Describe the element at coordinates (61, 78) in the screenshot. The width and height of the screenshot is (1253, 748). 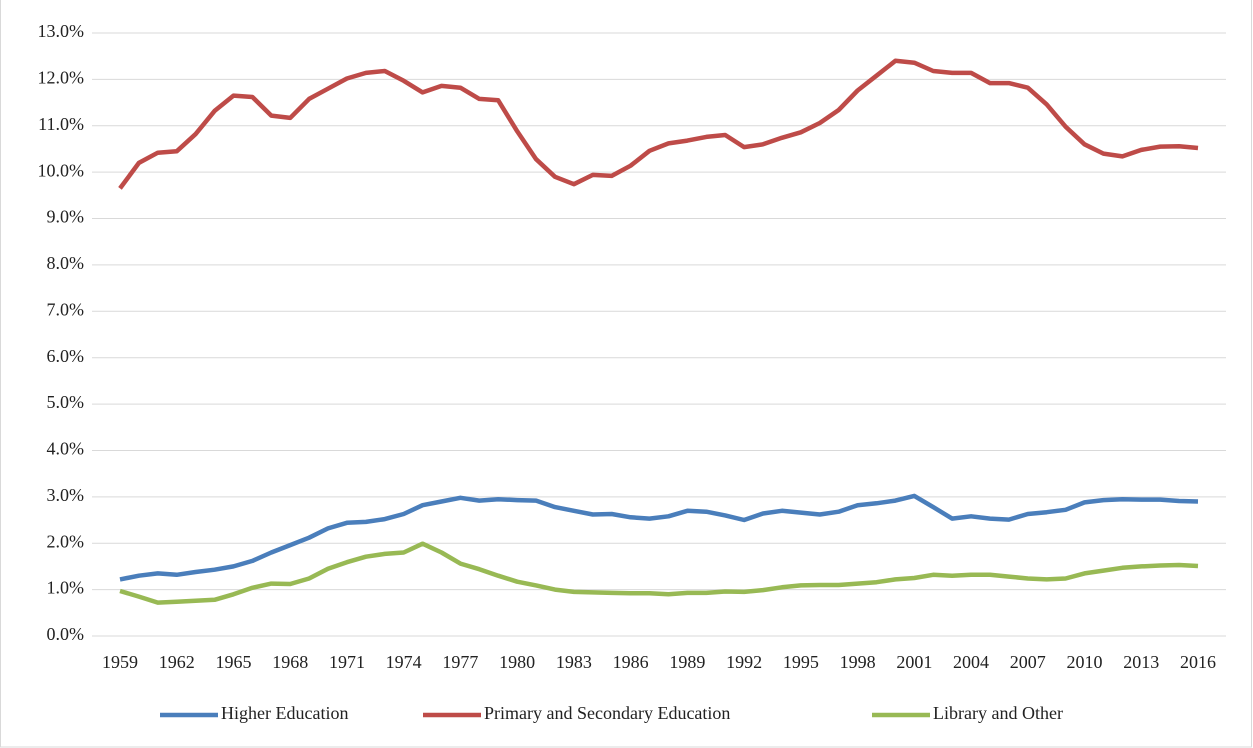
I see `y-tick-label: 12.0%` at that location.